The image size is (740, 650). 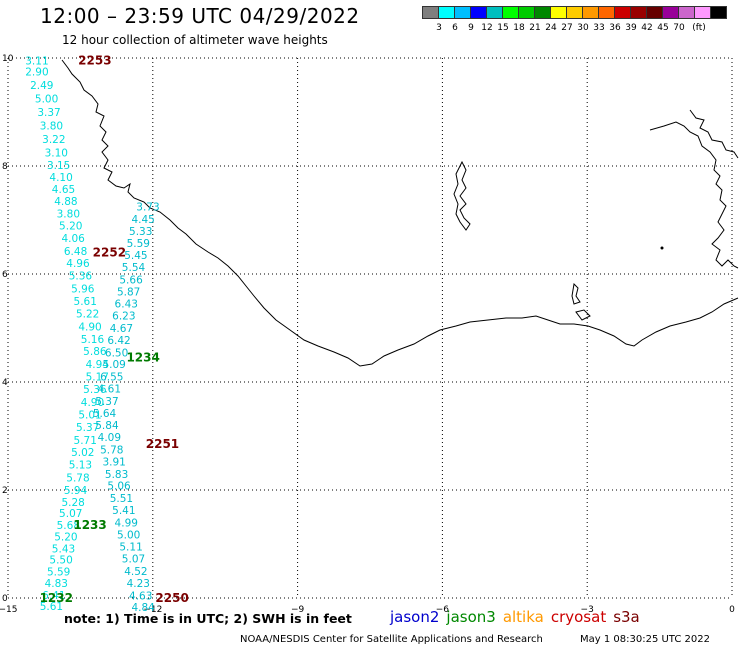 What do you see at coordinates (471, 617) in the screenshot?
I see `satellite-name: jason3` at bounding box center [471, 617].